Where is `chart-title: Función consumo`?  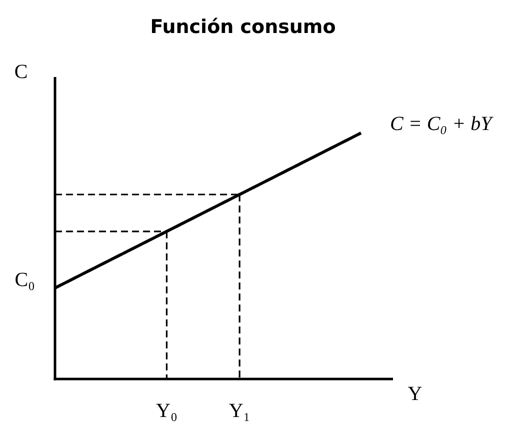 chart-title: Función consumo is located at coordinates (243, 27).